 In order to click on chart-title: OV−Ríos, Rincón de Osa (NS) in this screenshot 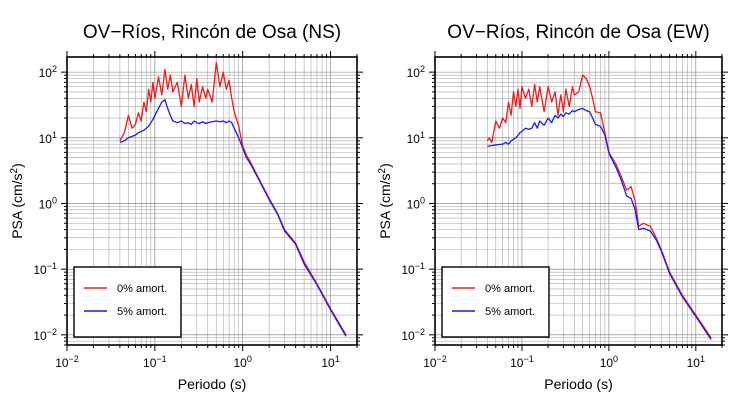, I will do `click(212, 32)`.